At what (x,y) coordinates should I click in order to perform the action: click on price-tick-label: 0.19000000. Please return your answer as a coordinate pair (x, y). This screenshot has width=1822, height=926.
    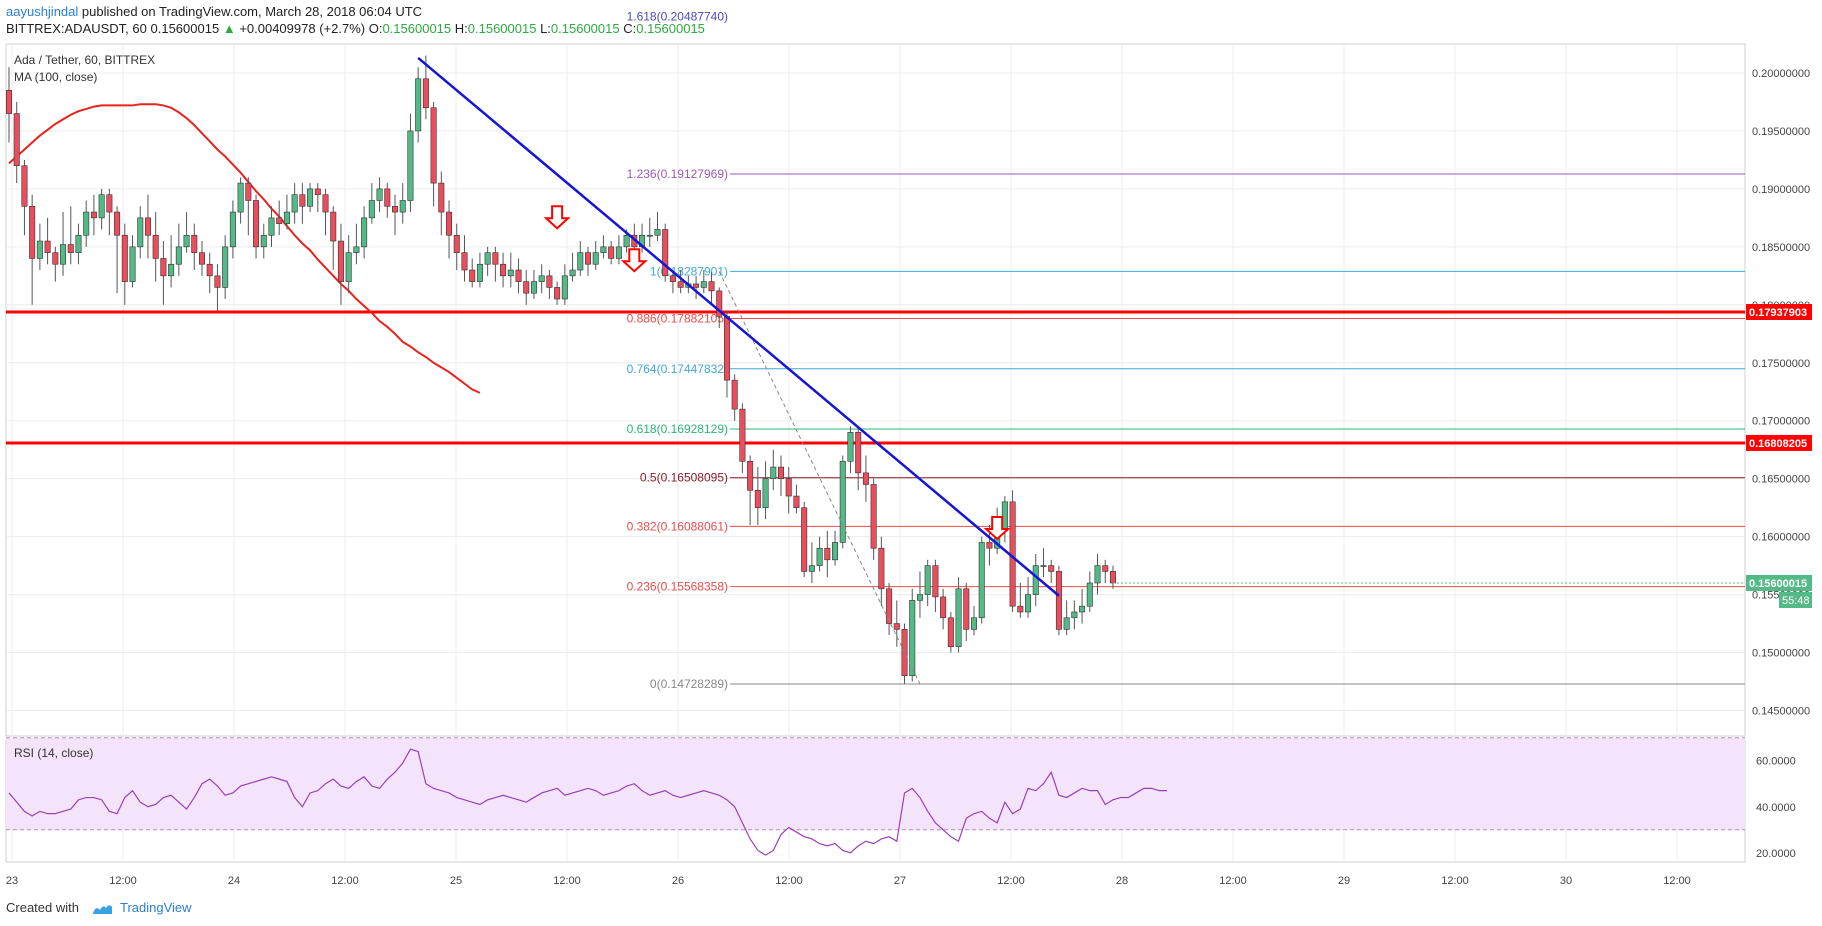
    Looking at the image, I should click on (1781, 190).